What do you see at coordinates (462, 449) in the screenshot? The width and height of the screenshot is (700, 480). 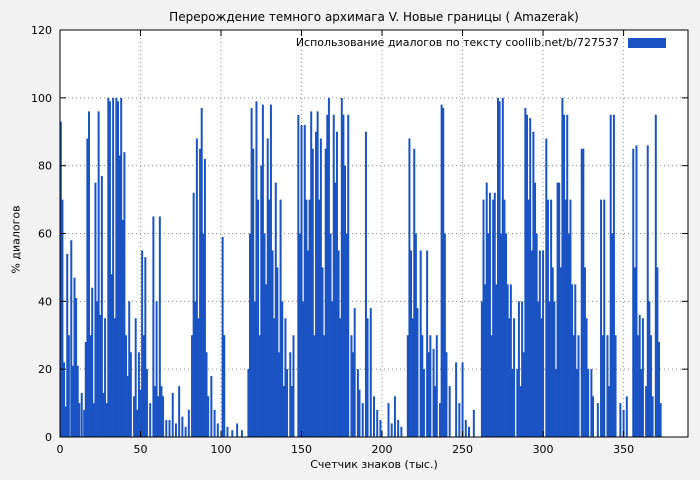 I see `svg-text: 250` at bounding box center [462, 449].